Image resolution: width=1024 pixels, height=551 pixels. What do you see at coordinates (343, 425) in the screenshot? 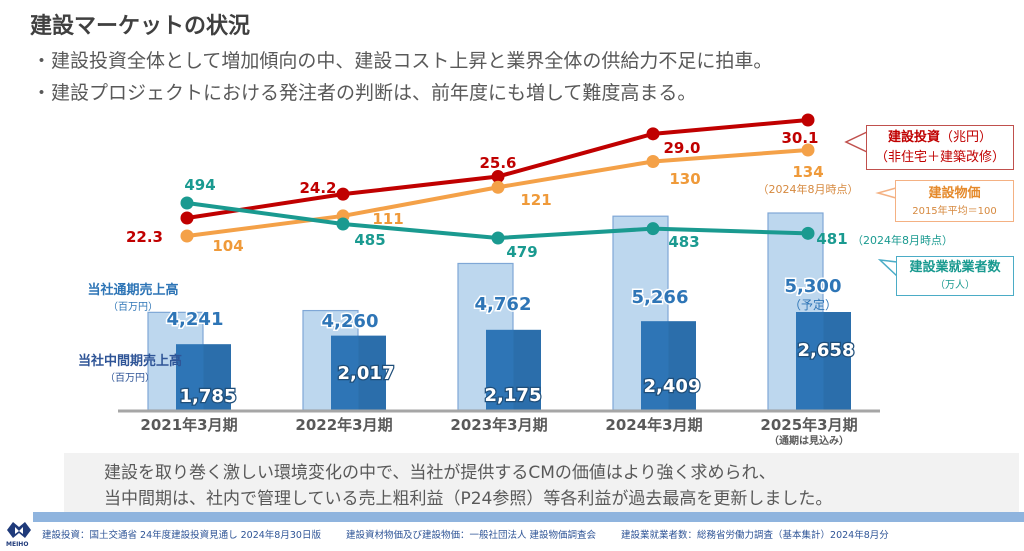
I see `x-tick-label: 2022年3月期` at bounding box center [343, 425].